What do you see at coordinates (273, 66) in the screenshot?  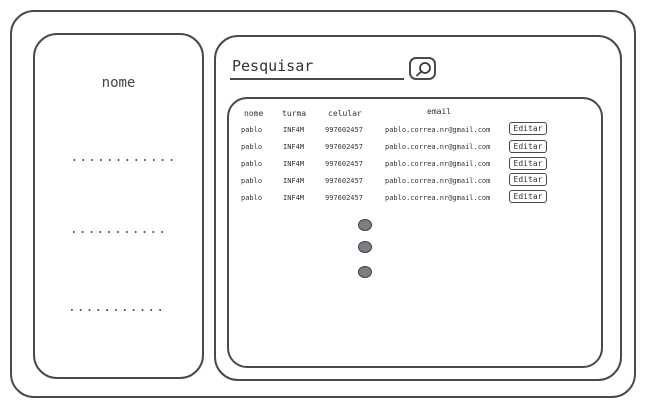 I see `search-input: Pesquisar` at bounding box center [273, 66].